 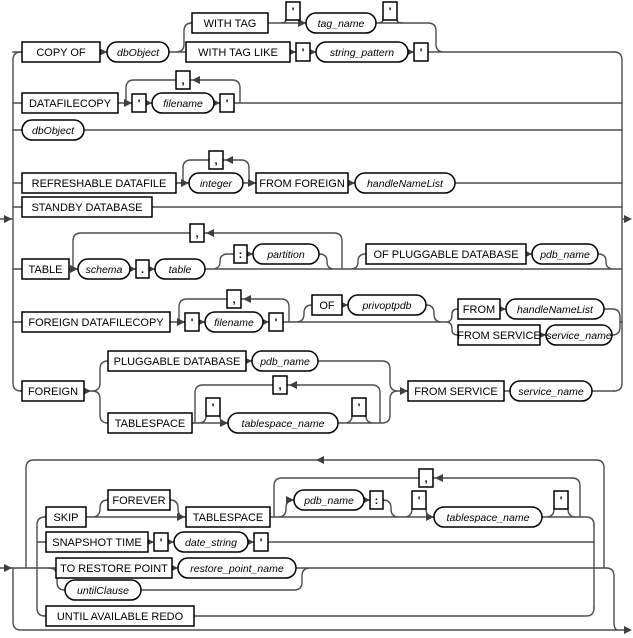 What do you see at coordinates (241, 255) in the screenshot?
I see `node-label-colon-1: :` at bounding box center [241, 255].